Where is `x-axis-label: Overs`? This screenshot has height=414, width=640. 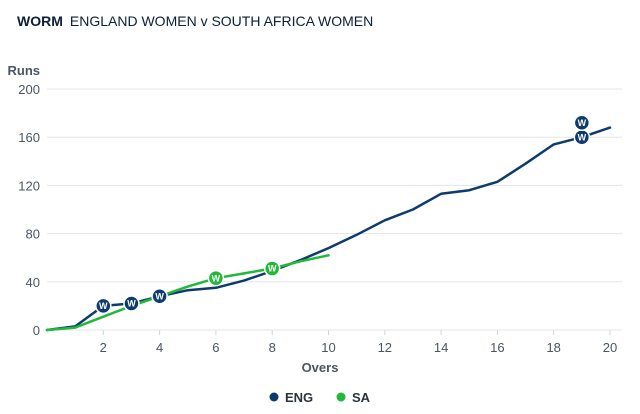
x-axis-label: Overs is located at coordinates (320, 367).